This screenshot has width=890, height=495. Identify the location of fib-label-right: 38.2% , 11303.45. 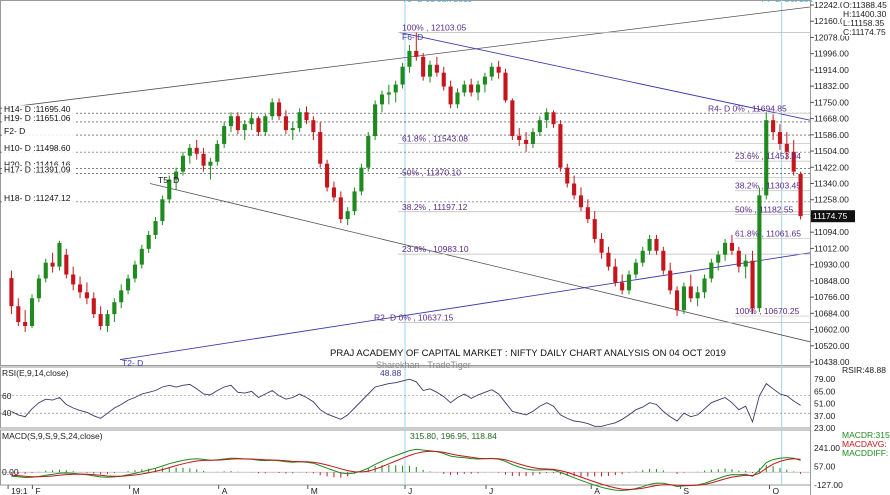
(768, 186).